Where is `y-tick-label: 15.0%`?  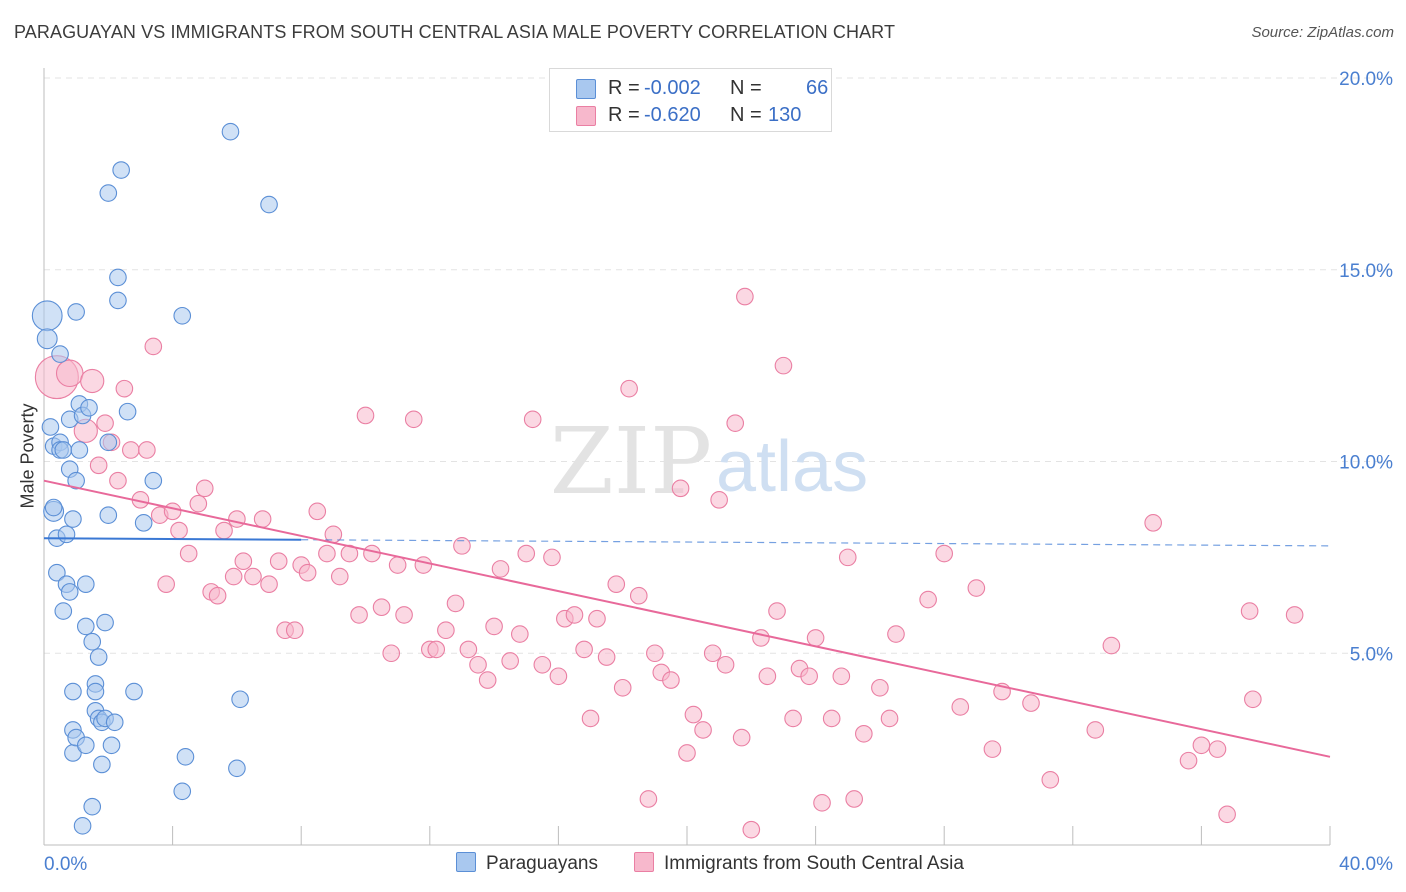
y-tick-label: 15.0% is located at coordinates (1366, 271).